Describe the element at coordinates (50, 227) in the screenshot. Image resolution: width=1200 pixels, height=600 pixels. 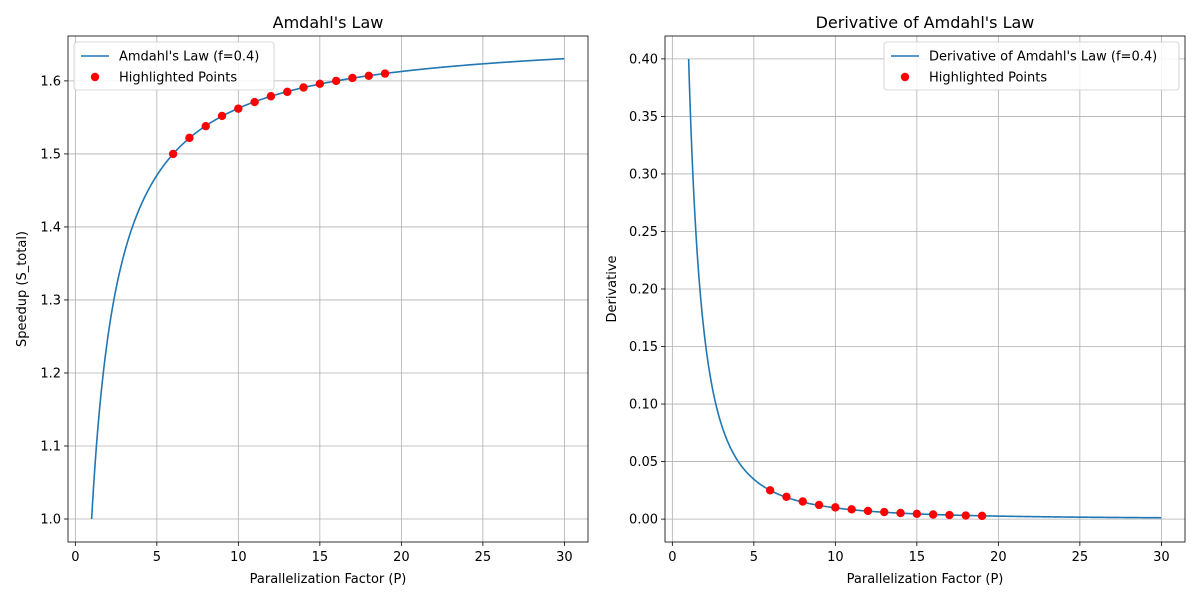
I see `y-tick-label: 1.4` at that location.